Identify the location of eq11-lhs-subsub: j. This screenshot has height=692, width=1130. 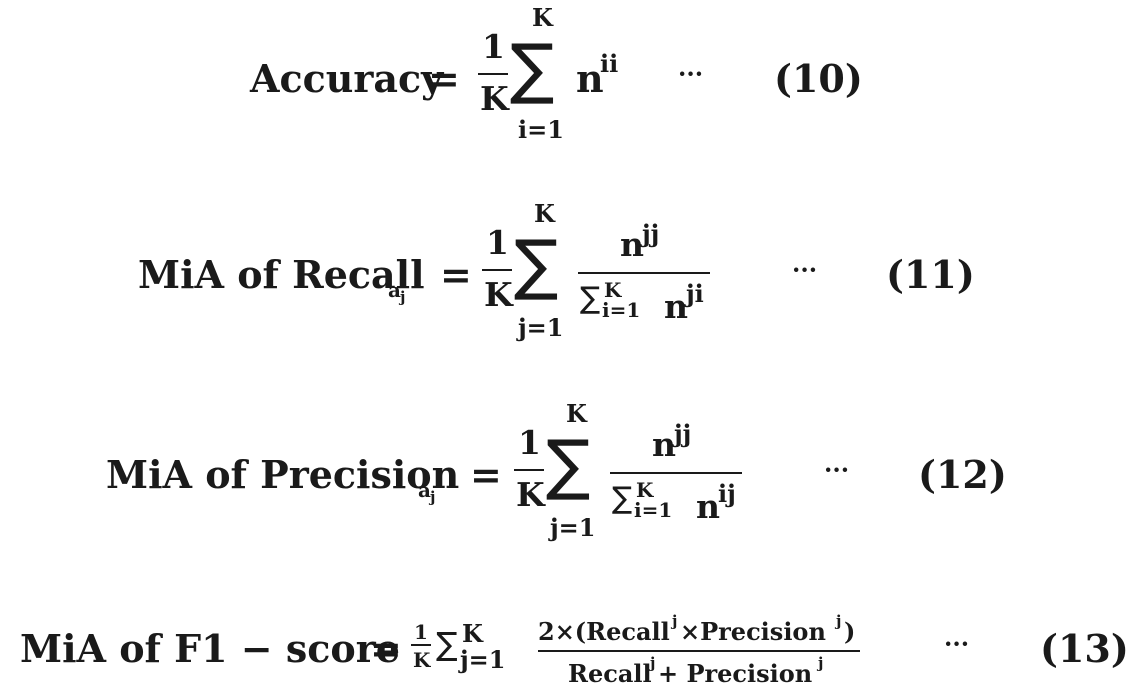
(403, 297).